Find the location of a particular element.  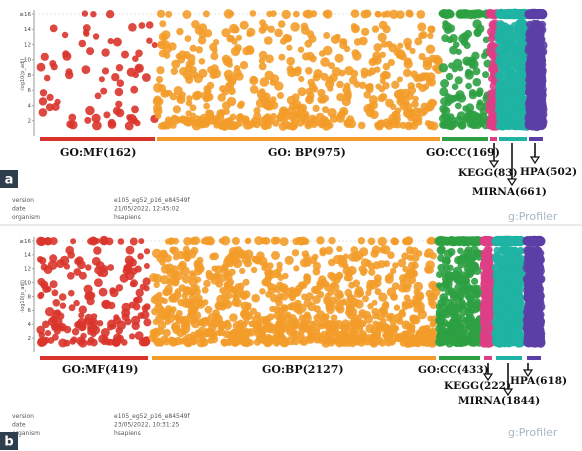

y-tick-label: 4 is located at coordinates (30, 325).